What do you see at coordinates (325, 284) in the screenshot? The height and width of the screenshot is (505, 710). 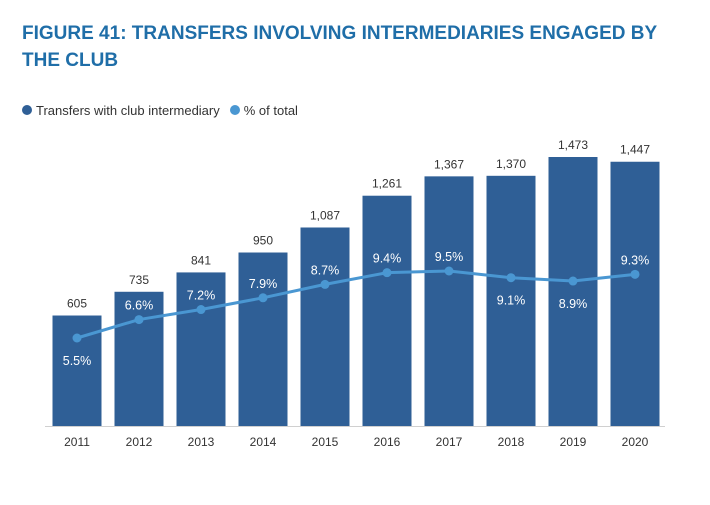 I see `percent-point-2015` at bounding box center [325, 284].